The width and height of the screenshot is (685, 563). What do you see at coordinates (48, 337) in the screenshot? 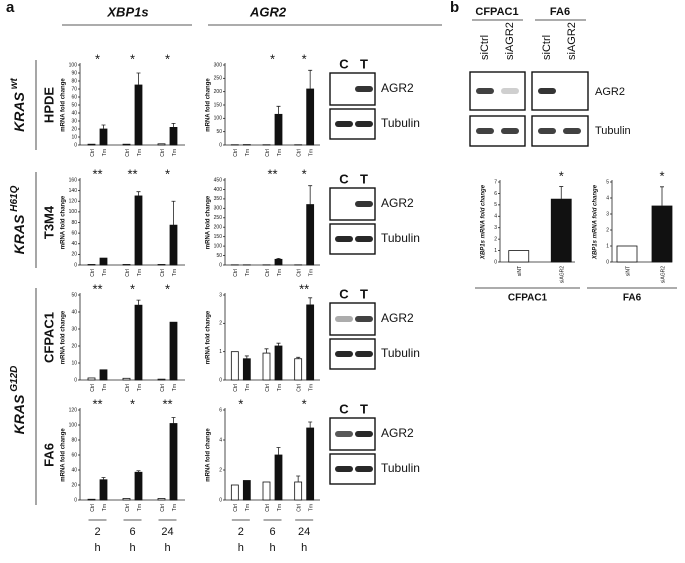
I see `cell-line-label: CFPAC1` at bounding box center [48, 337].